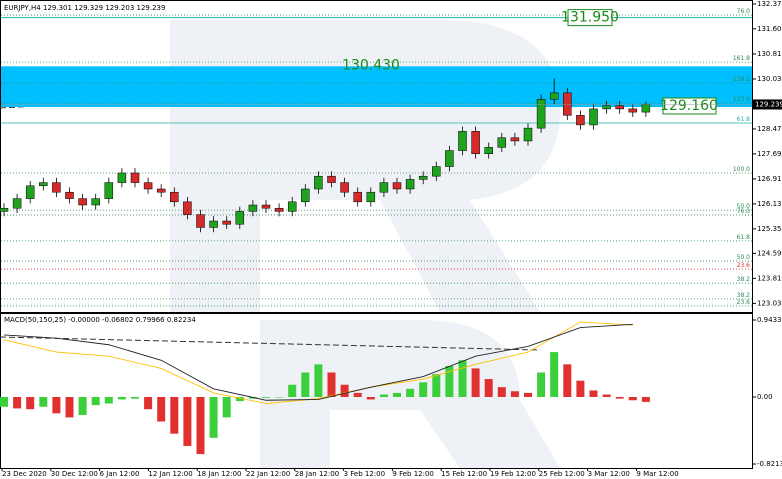 The image size is (782, 479). What do you see at coordinates (769, 253) in the screenshot?
I see `y-tick-label: 124.590` at bounding box center [769, 253].